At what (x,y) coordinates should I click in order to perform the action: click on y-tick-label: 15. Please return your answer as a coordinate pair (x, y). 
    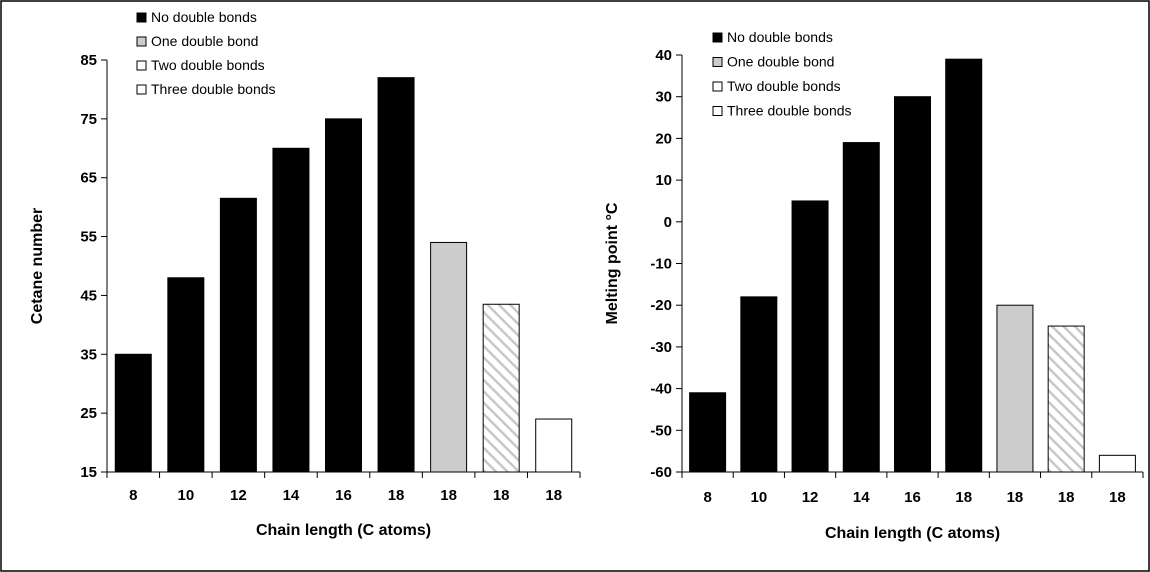
    Looking at the image, I should click on (88, 472).